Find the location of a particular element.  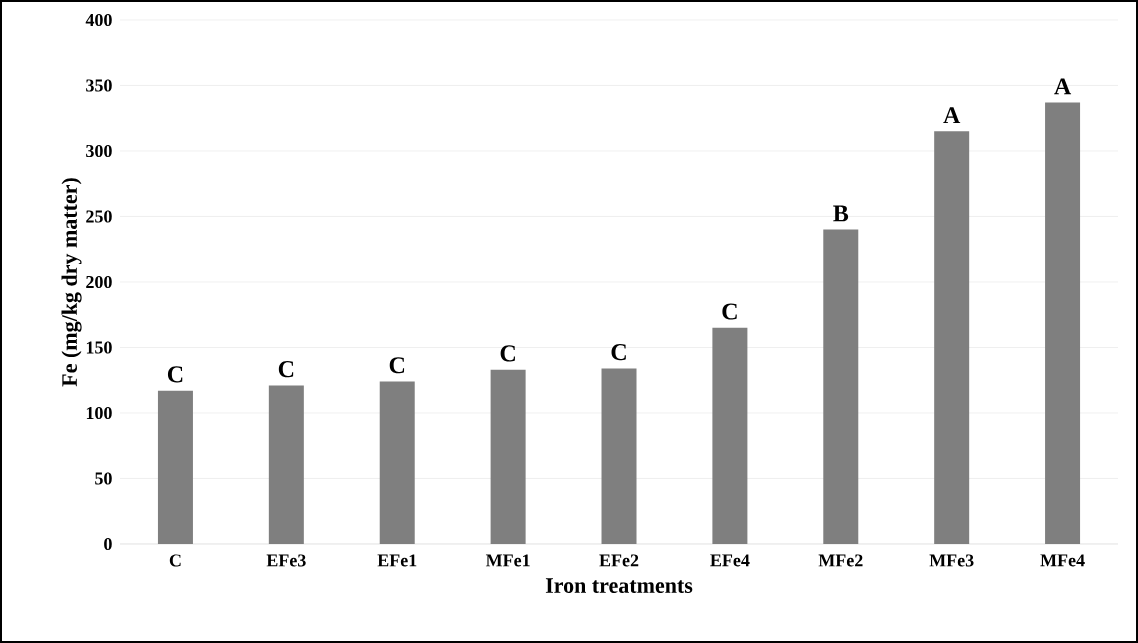

y-tick-label: 350 is located at coordinates (99, 85).